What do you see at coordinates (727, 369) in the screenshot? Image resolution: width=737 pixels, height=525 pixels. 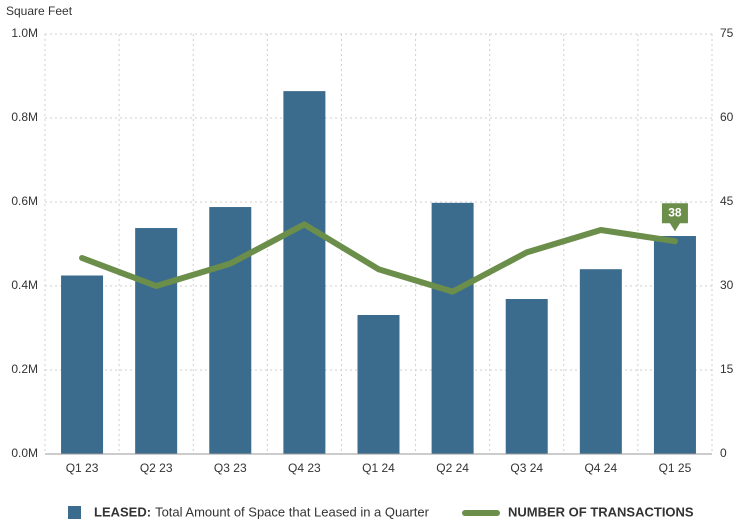 I see `y2-tick-label: 15` at bounding box center [727, 369].